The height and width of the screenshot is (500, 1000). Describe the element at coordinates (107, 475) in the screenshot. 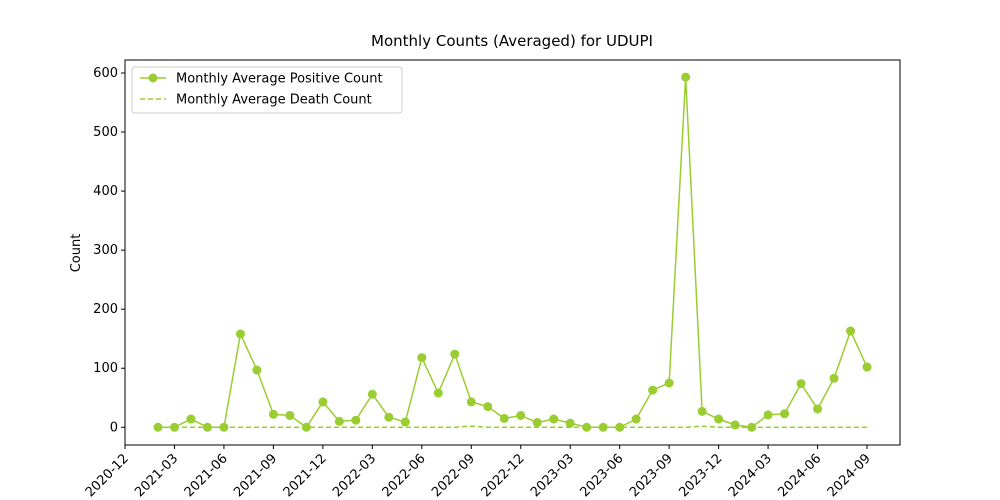

I see `x-tick-label: 2020-12` at that location.